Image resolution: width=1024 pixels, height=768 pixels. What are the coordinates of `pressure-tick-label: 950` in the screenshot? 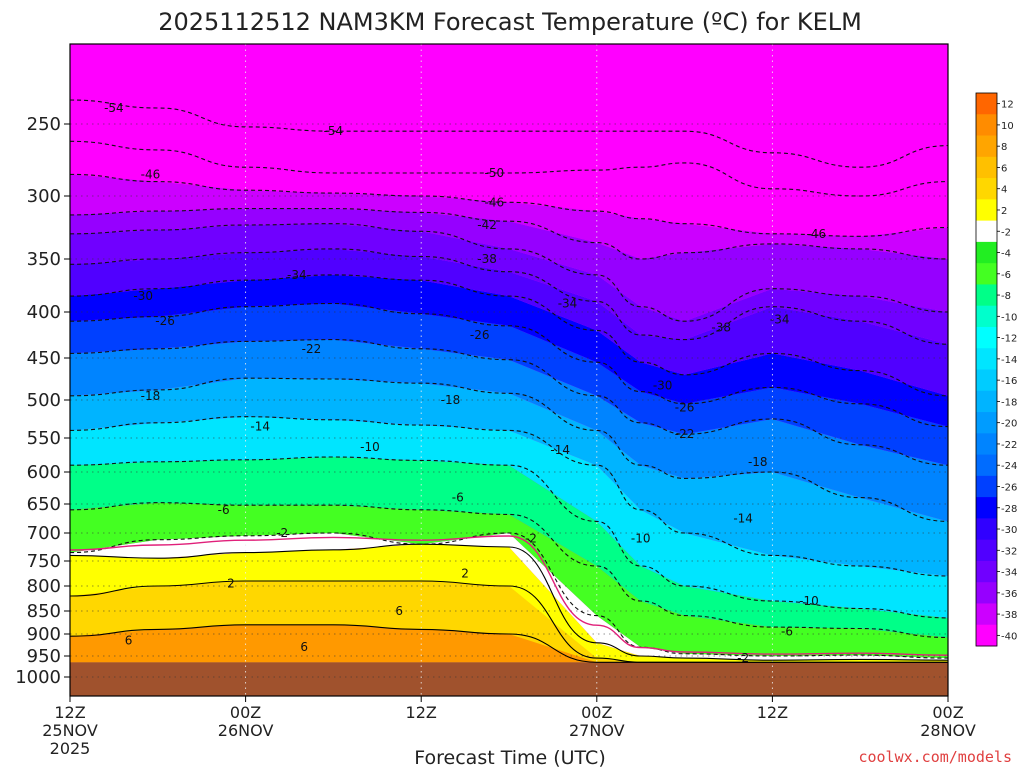 It's located at (44, 656).